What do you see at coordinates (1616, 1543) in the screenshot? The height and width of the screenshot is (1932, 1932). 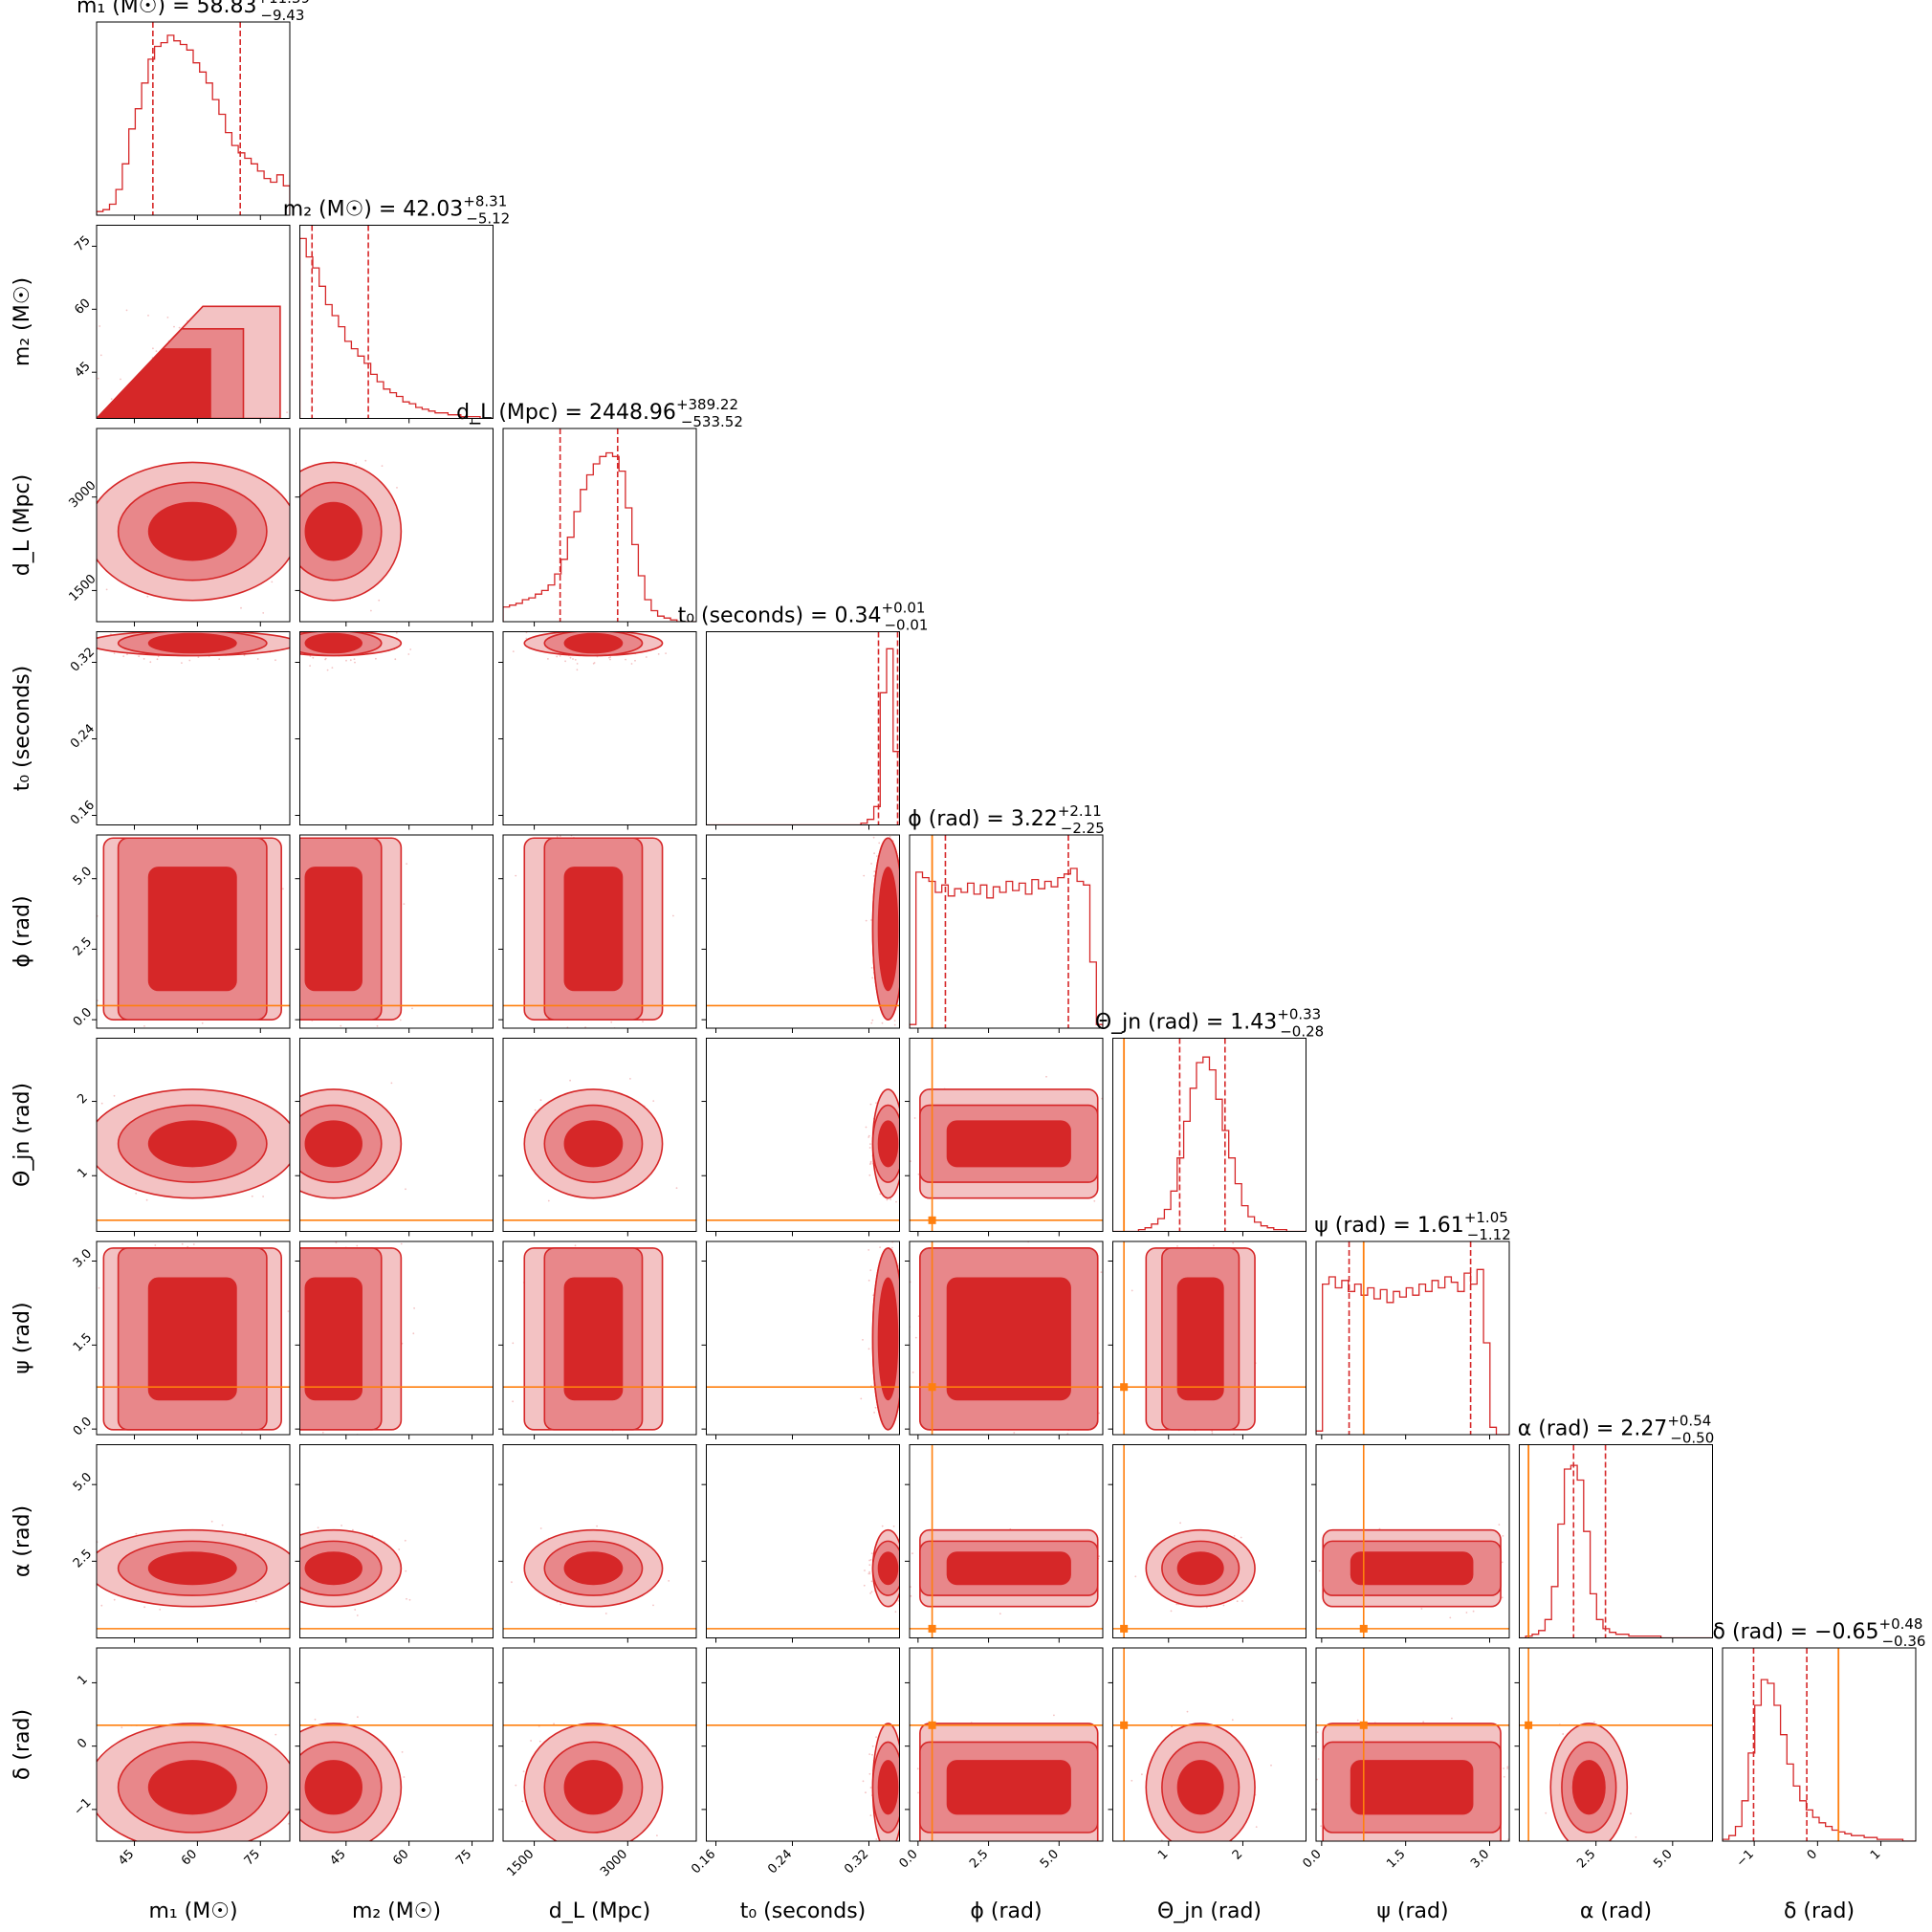 I see `panel-alpha-vs-alpha` at bounding box center [1616, 1543].